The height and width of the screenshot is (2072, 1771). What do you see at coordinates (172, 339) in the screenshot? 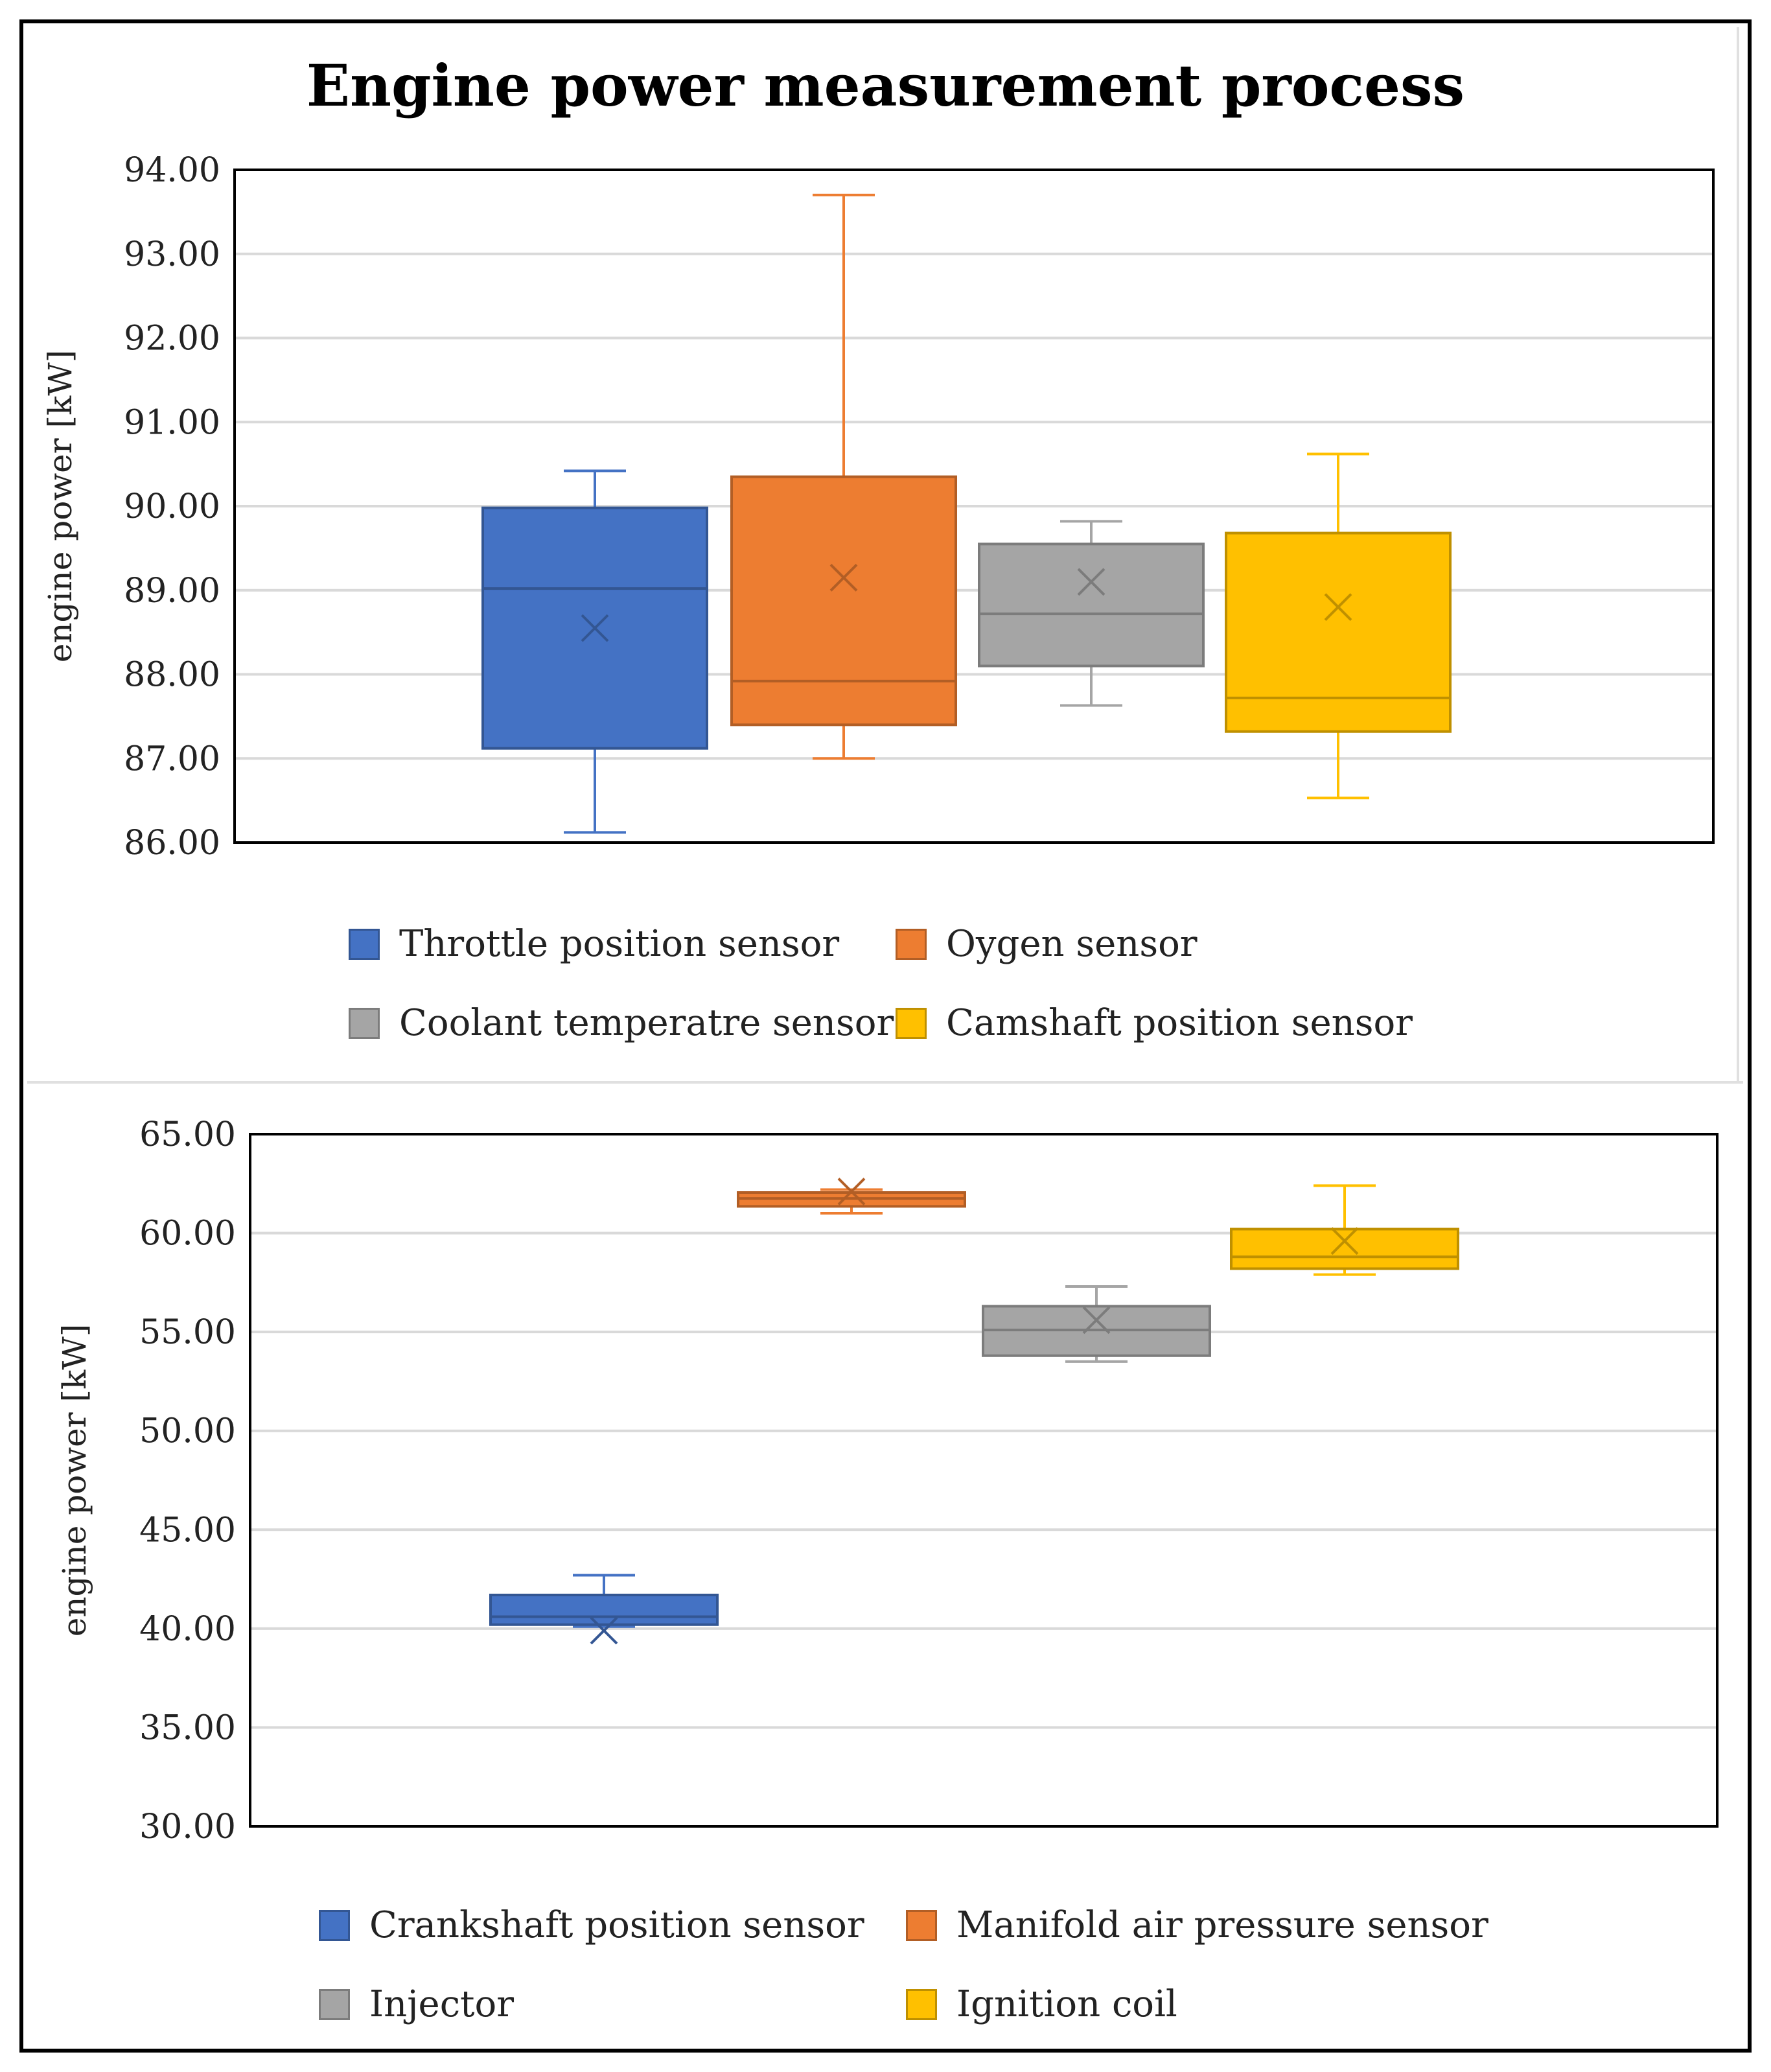
I see `y-tick-label: 92.00` at bounding box center [172, 339].